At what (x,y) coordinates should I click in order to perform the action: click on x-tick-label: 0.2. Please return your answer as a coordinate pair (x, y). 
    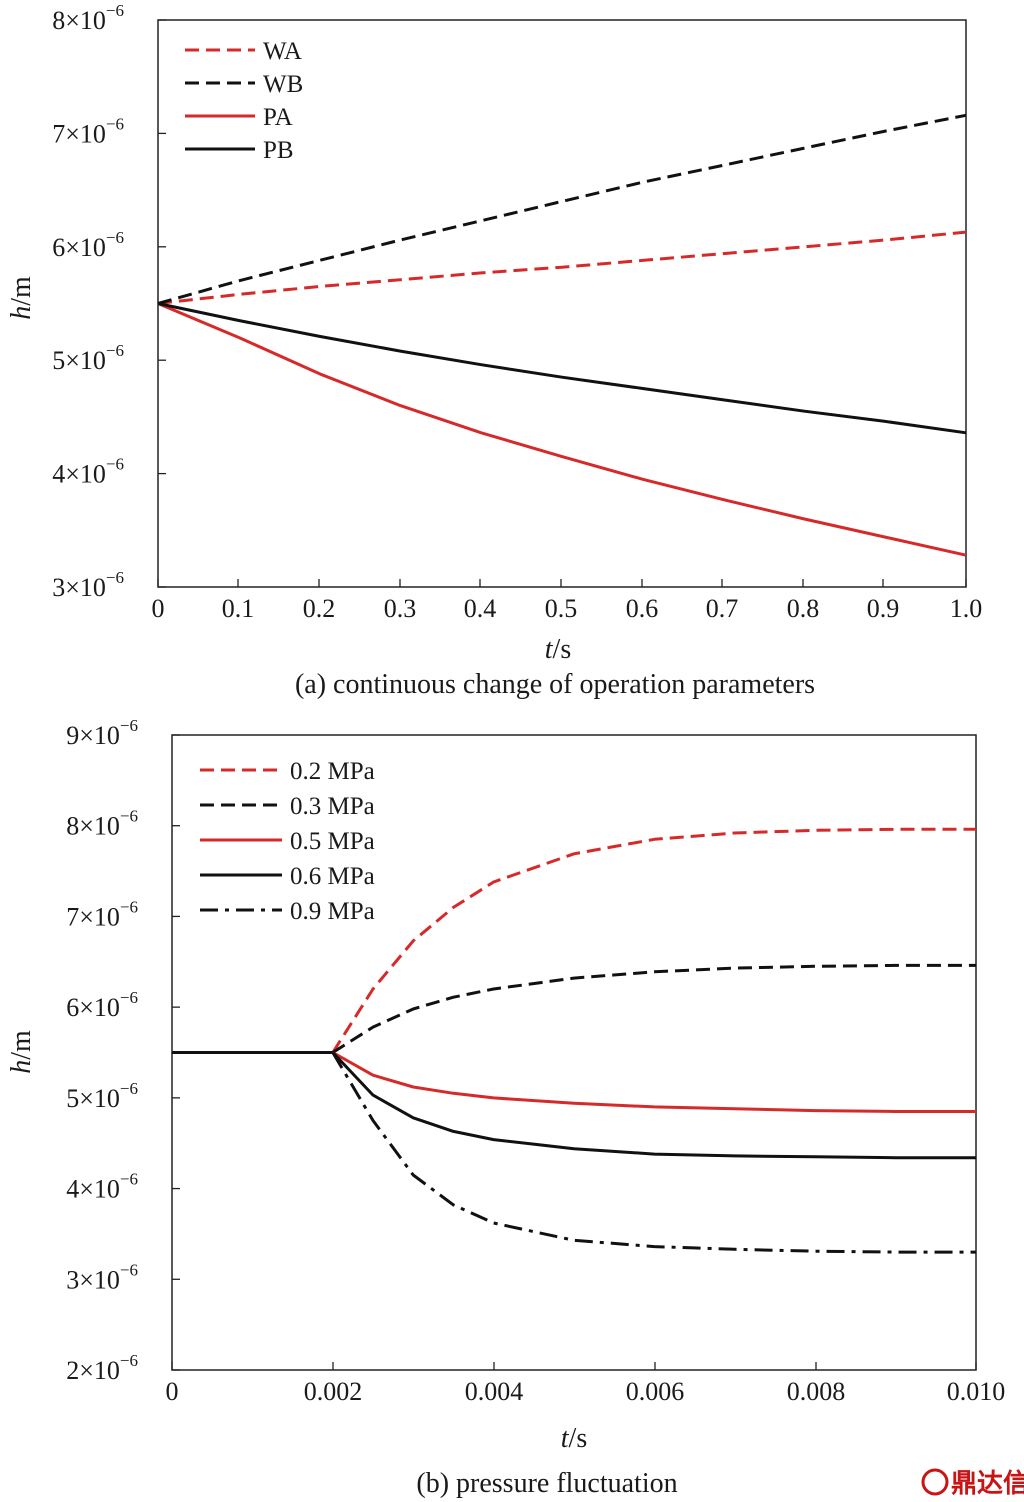
    Looking at the image, I should click on (319, 608).